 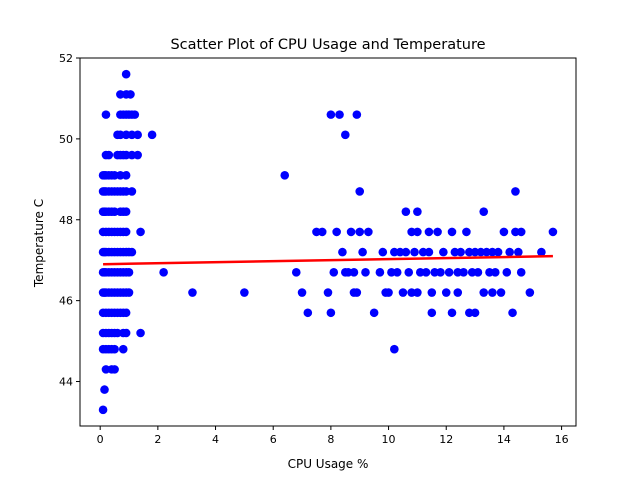 I want to click on y-tick-label: 46, so click(x=66, y=301).